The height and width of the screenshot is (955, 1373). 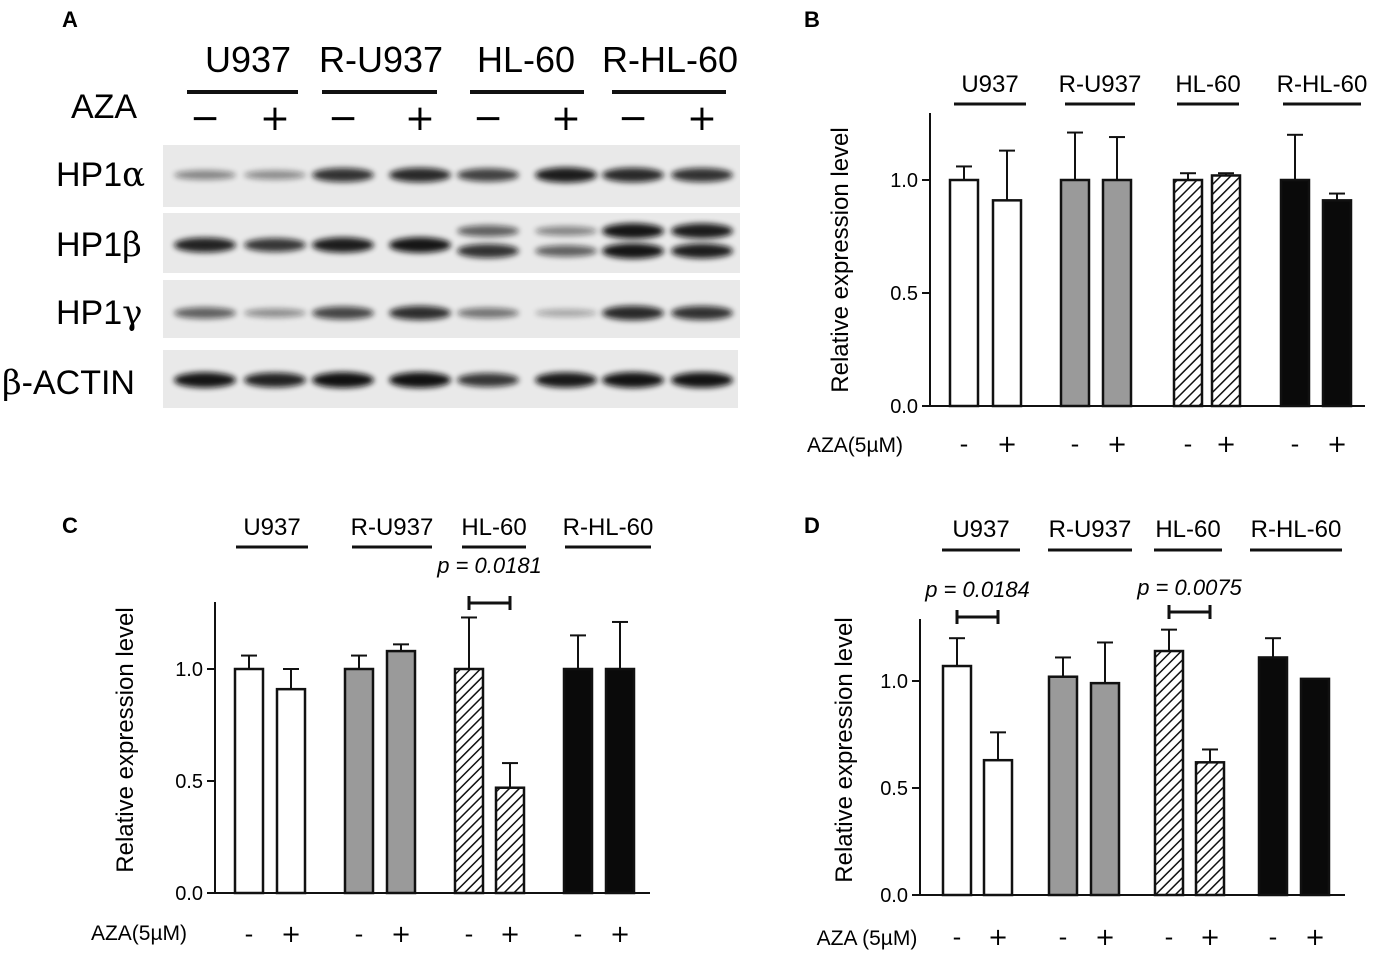 I want to click on p-value-label: p = 0.0181, so click(x=489, y=565).